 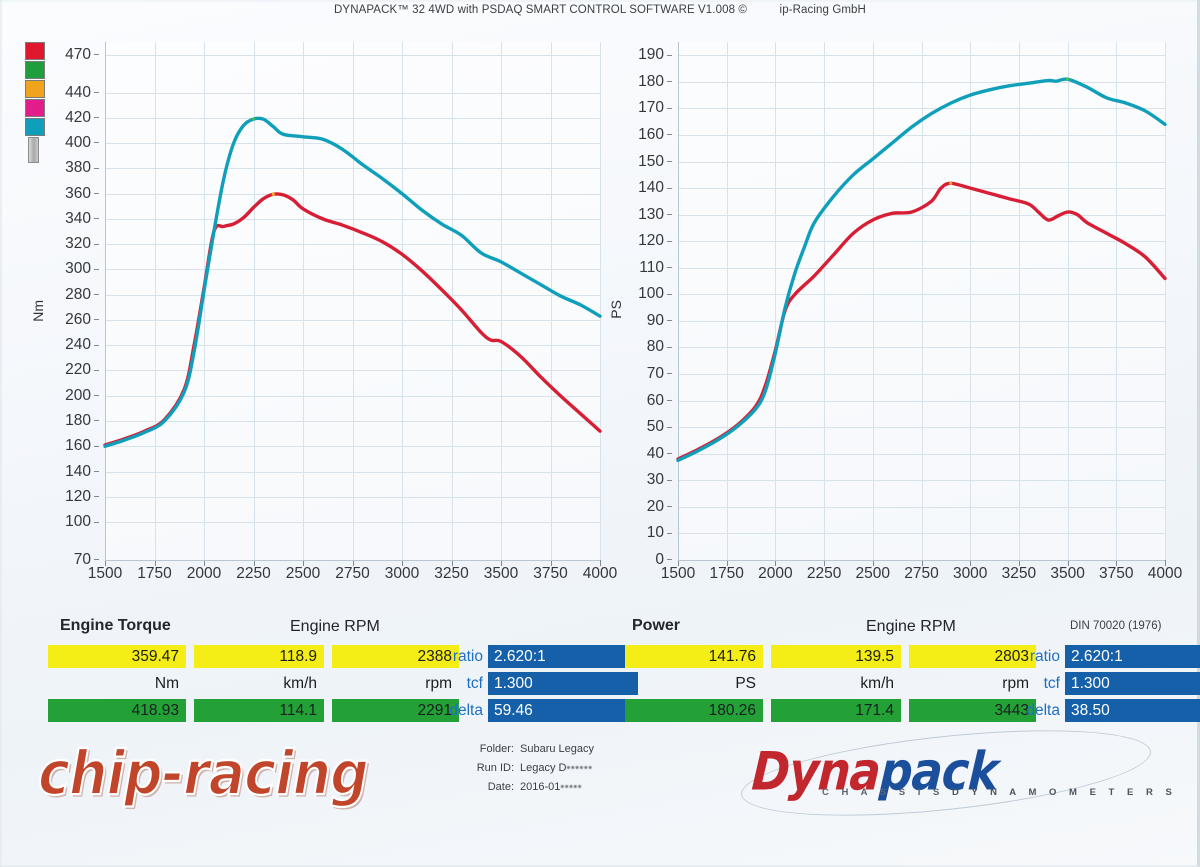 I want to click on y-axis-tick-110: 110, so click(x=655, y=268).